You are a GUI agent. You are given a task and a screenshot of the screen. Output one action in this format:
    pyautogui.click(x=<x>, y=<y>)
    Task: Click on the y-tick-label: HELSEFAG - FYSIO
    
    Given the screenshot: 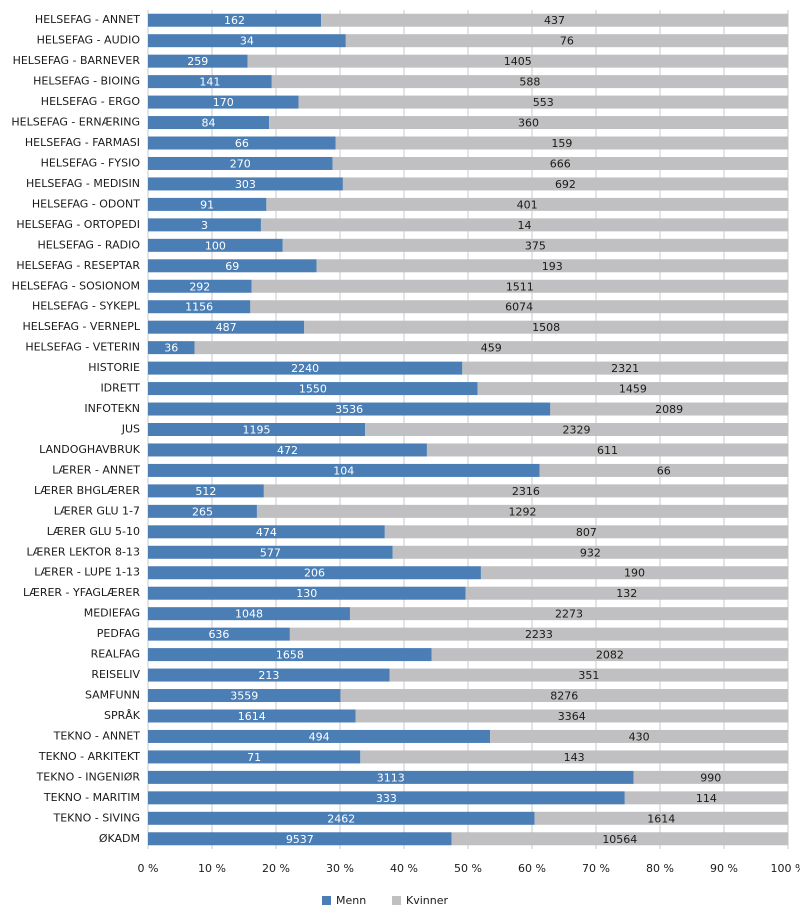 What is the action you would take?
    pyautogui.click(x=91, y=162)
    